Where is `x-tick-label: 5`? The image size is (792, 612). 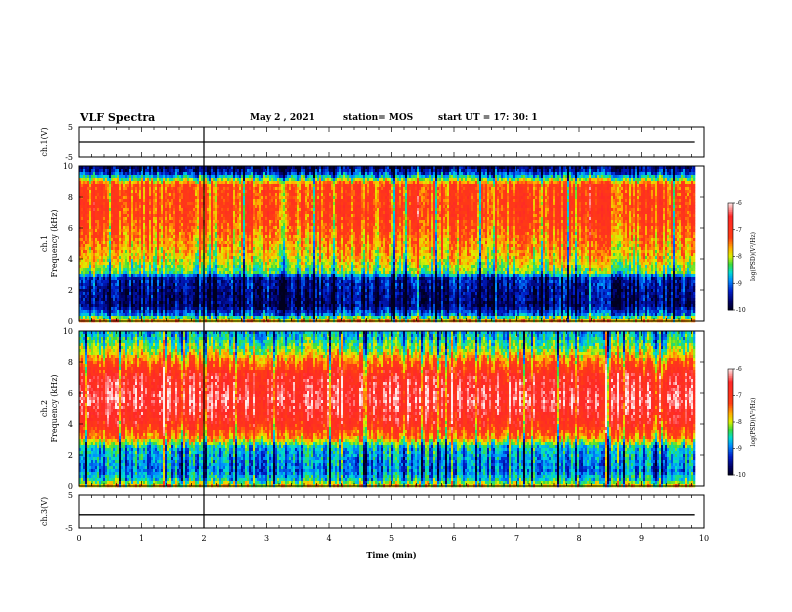 x-tick-label: 5 is located at coordinates (391, 538).